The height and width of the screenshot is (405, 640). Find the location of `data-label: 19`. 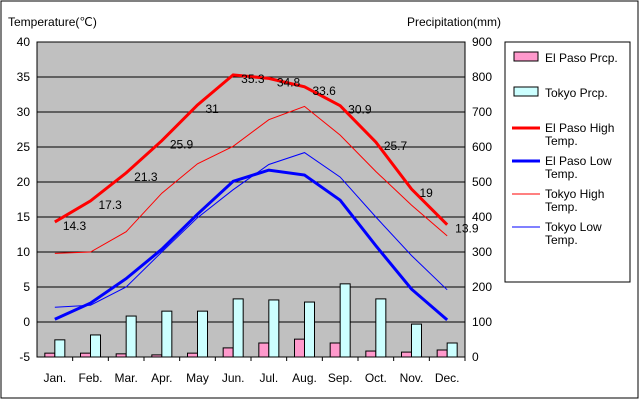

data-label: 19 is located at coordinates (427, 193).